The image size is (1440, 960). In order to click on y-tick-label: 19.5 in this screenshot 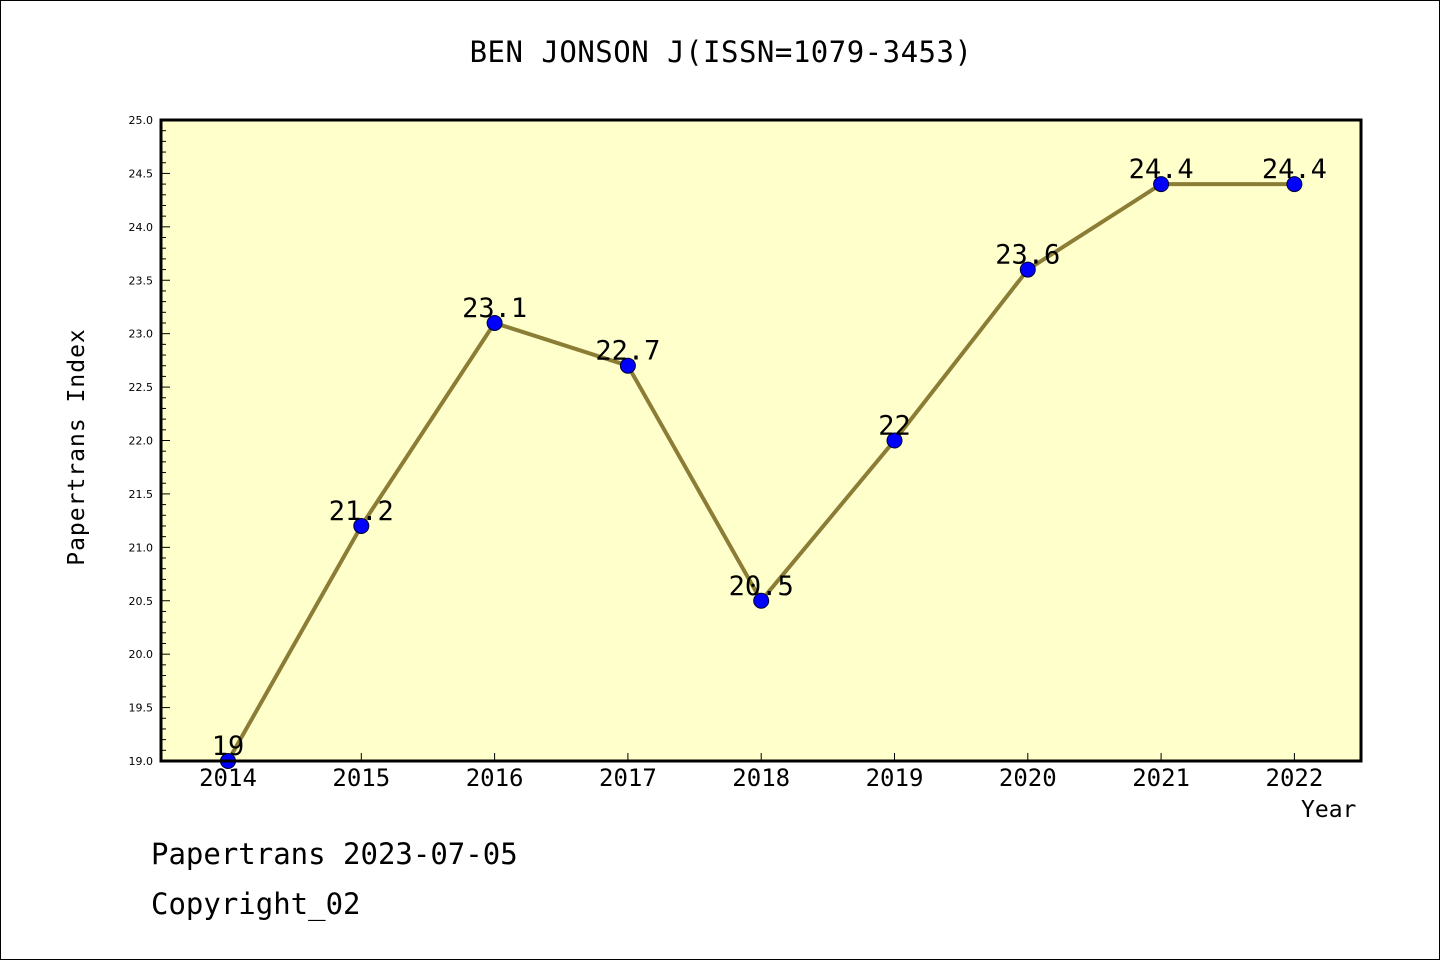, I will do `click(141, 708)`.